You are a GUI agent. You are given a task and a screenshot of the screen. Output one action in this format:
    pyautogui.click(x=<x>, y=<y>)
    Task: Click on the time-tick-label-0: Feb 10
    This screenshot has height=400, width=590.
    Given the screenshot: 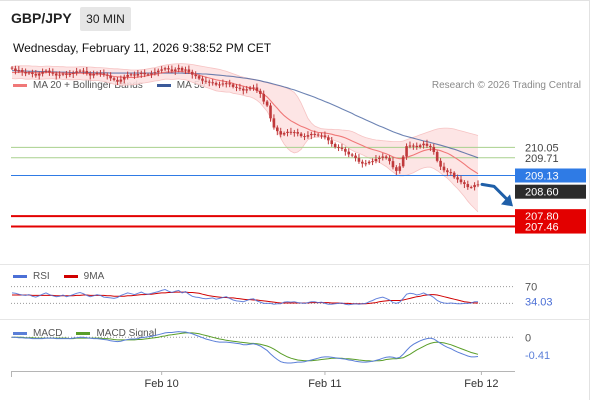 What is the action you would take?
    pyautogui.click(x=162, y=384)
    